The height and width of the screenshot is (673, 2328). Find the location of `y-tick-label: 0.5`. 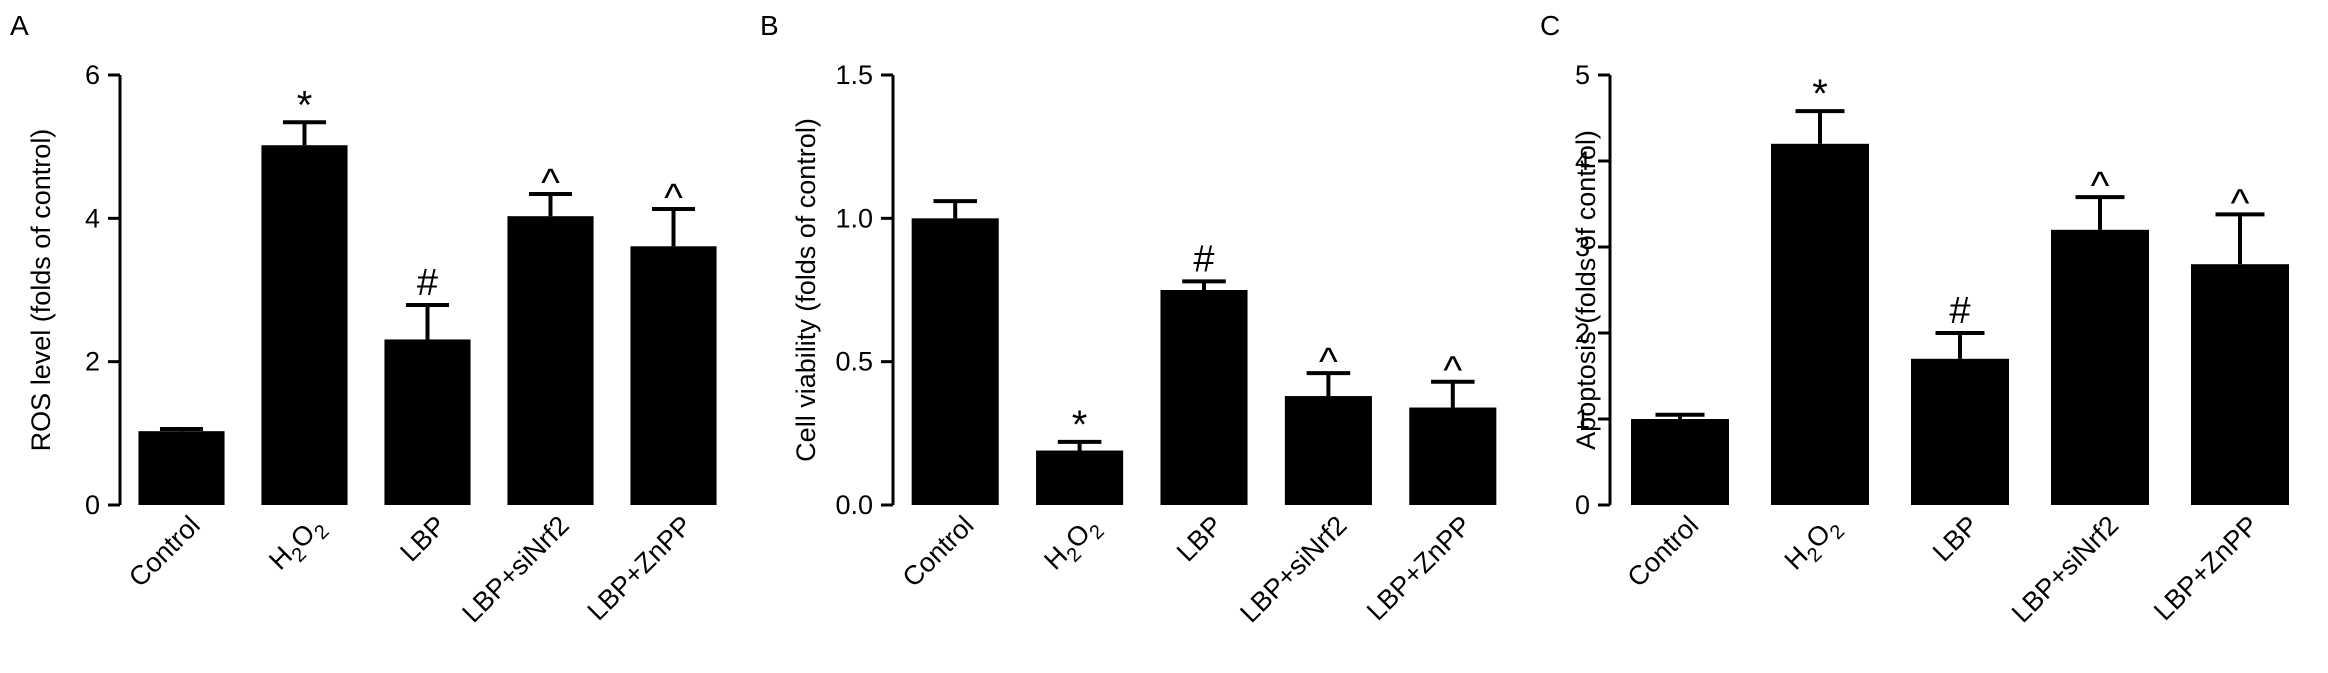

y-tick-label: 0.5 is located at coordinates (854, 362).